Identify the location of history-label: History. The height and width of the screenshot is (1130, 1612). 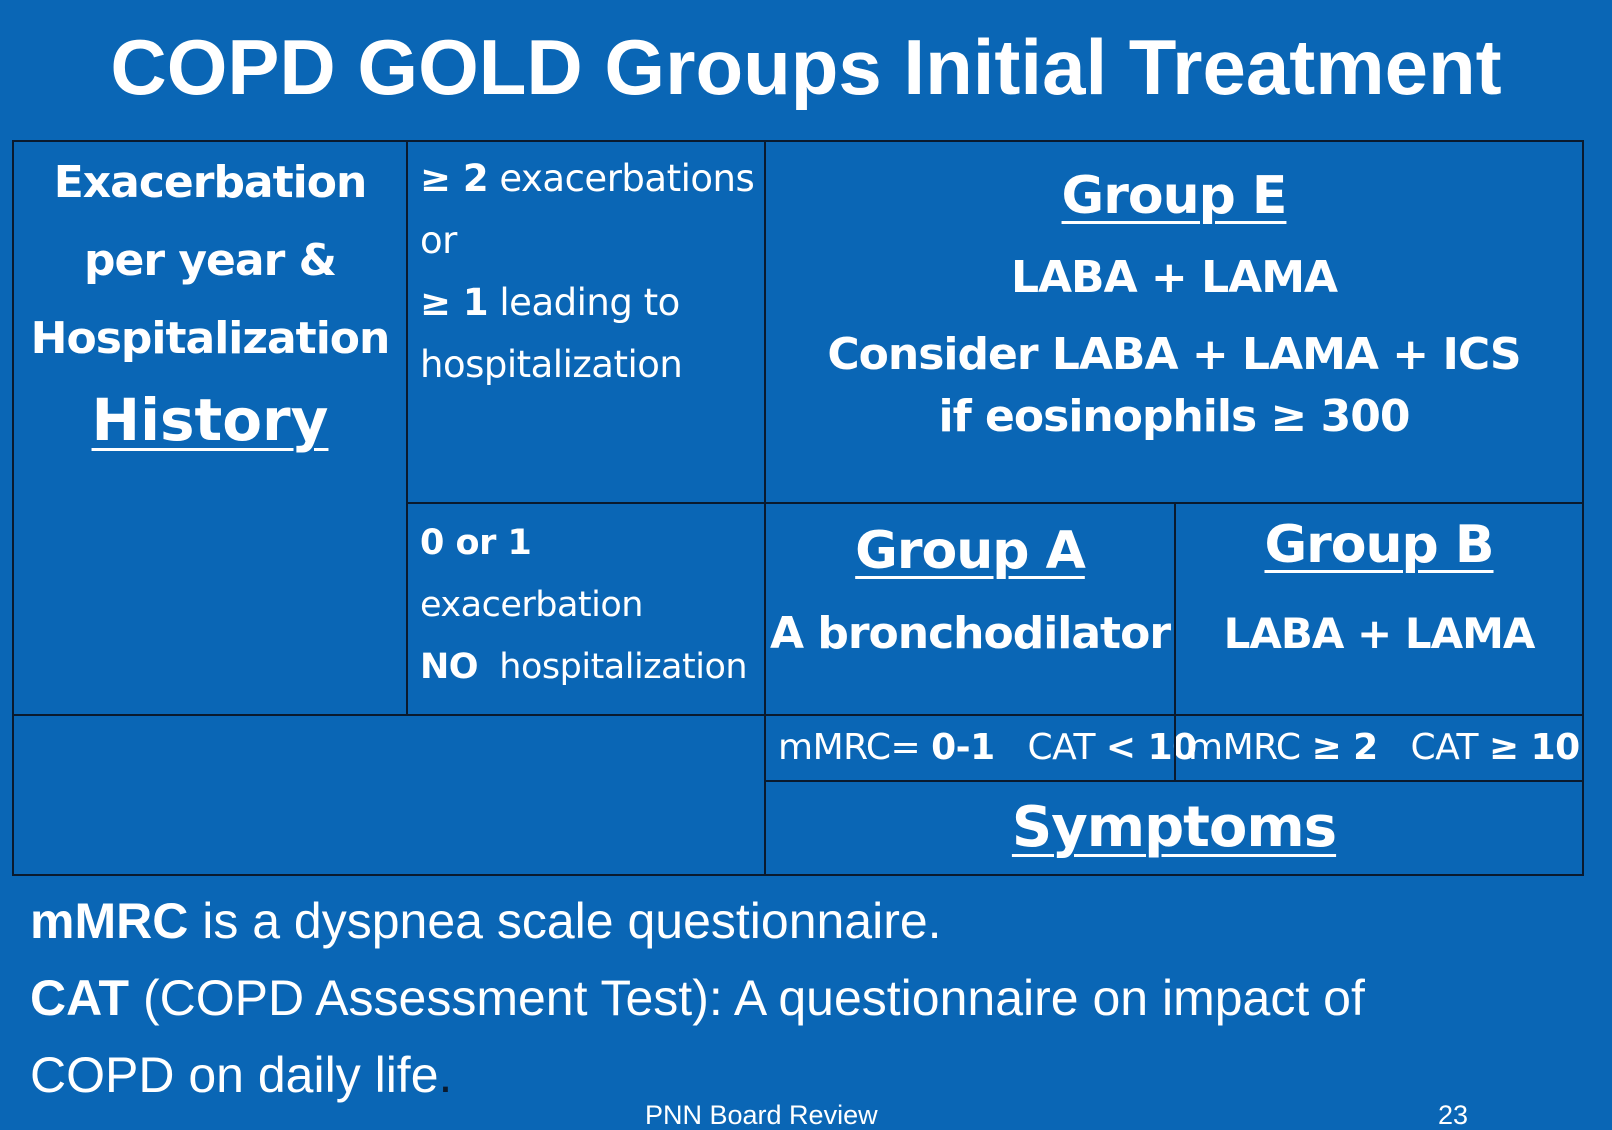
(210, 420).